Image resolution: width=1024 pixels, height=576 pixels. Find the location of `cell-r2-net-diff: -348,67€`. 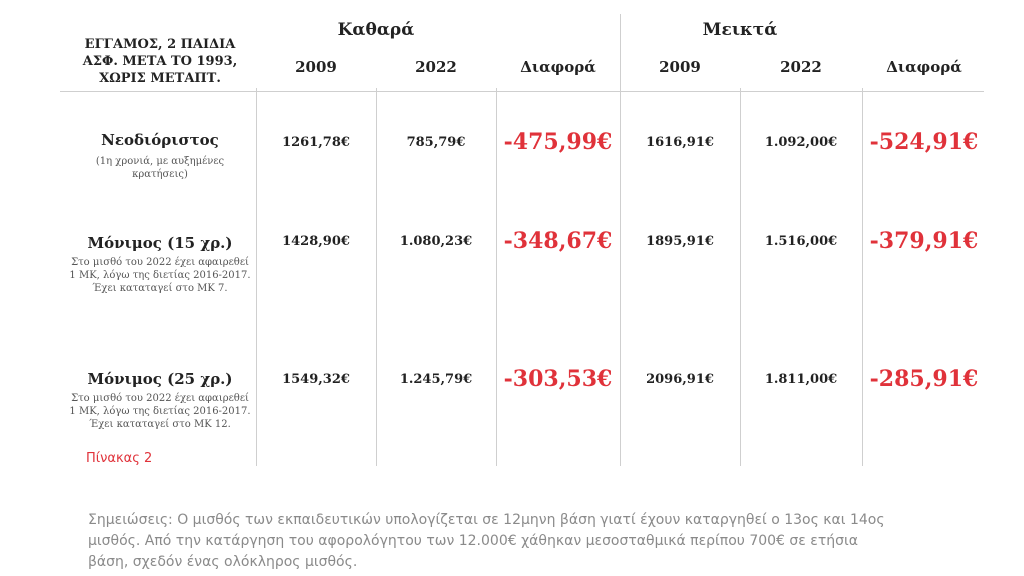

cell-r2-net-diff: -348,67€ is located at coordinates (558, 241).